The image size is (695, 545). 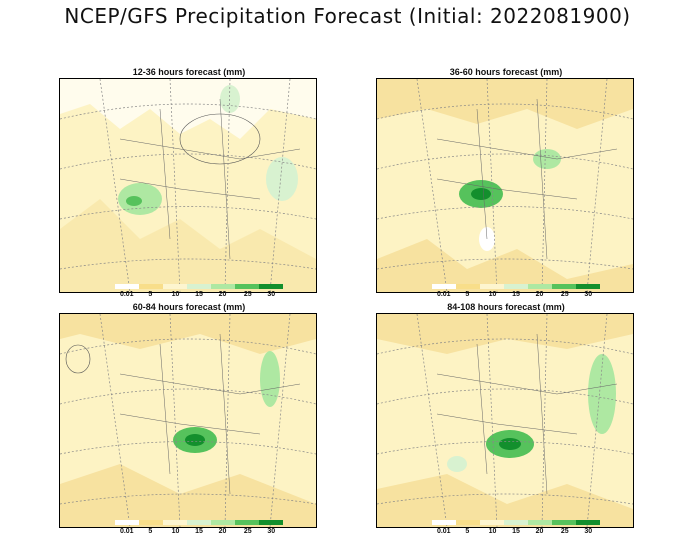 I want to click on panel-title-2: 36-60 hours forecast (mm), so click(x=506, y=72).